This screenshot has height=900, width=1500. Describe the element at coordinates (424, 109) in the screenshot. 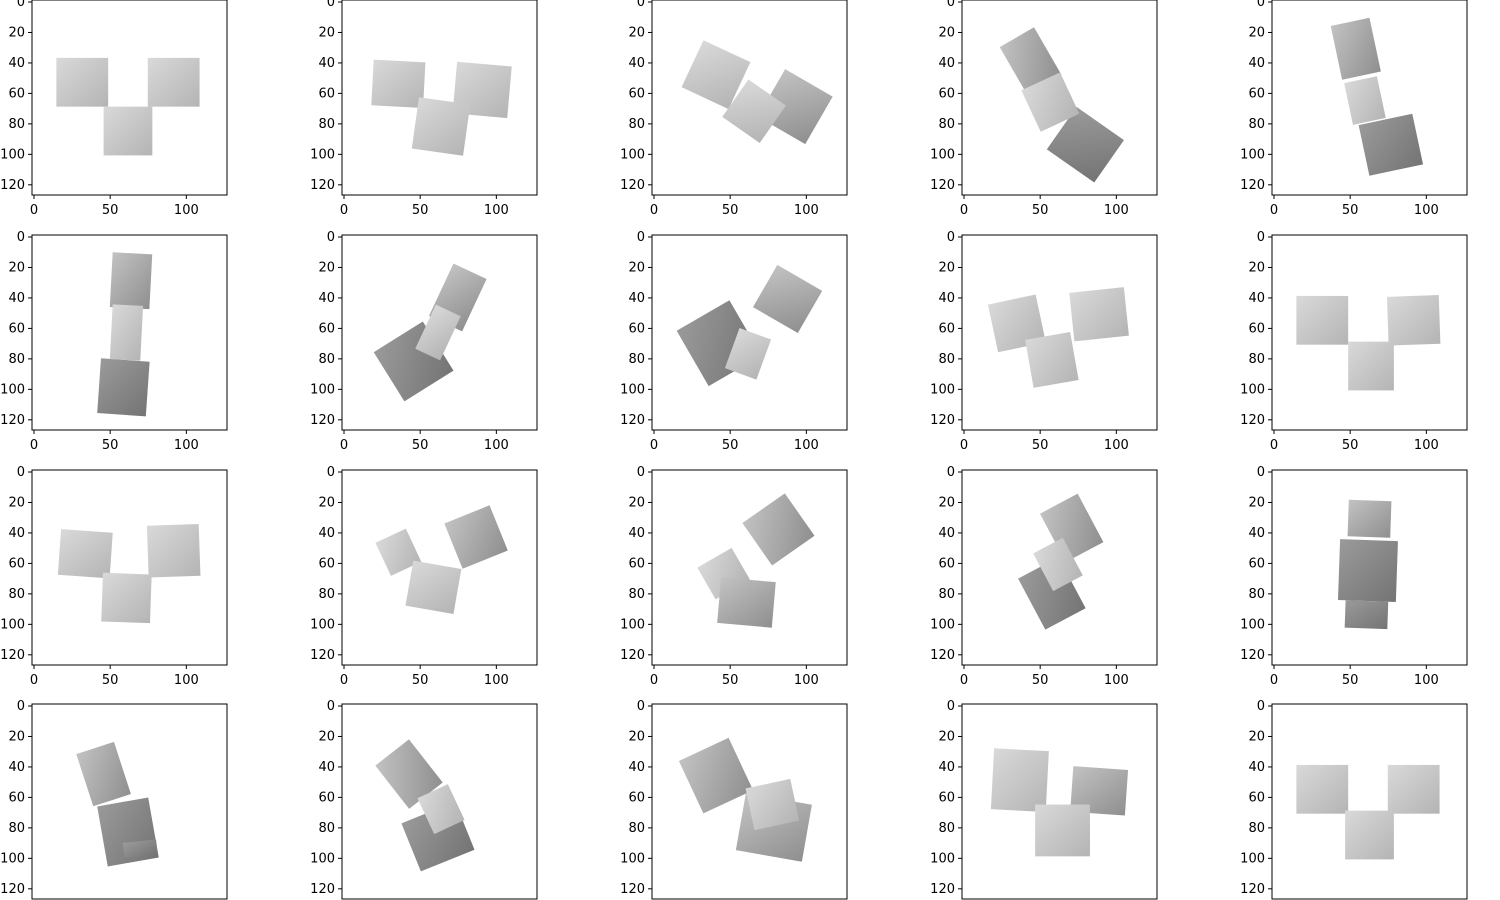

I see `panel-r1c2: 0 20 40 60 80 100 120 0 50 100` at that location.